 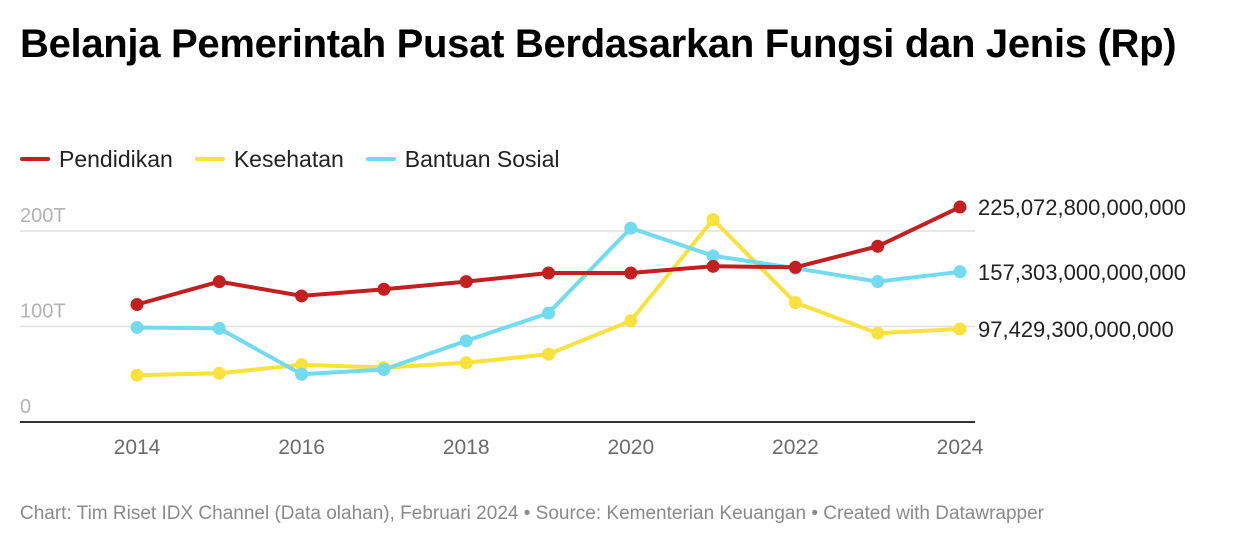 What do you see at coordinates (116, 158) in the screenshot?
I see `legend-label: Pendidikan` at bounding box center [116, 158].